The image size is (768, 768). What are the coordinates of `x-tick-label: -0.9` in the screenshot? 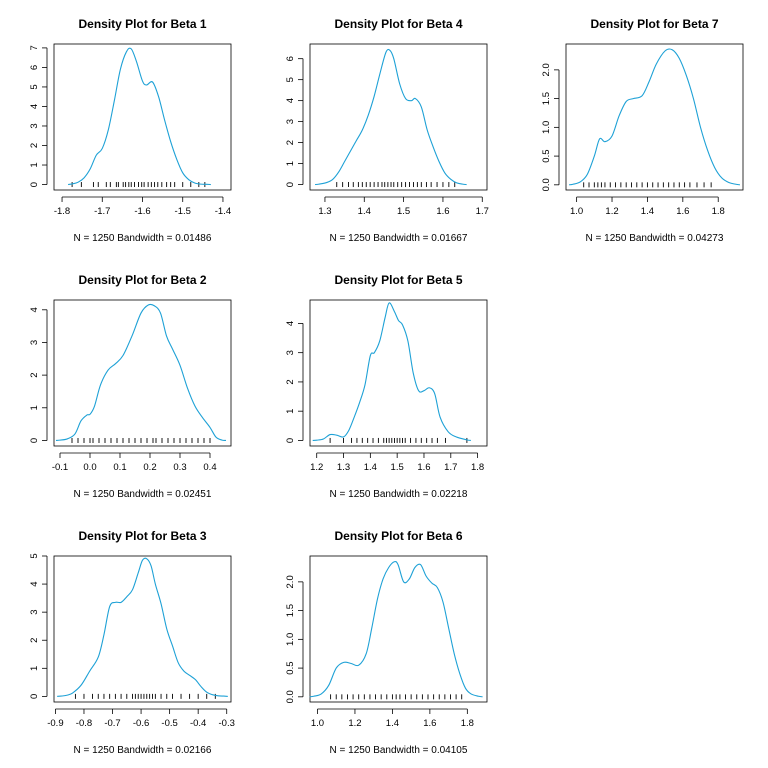 It's located at (55, 723).